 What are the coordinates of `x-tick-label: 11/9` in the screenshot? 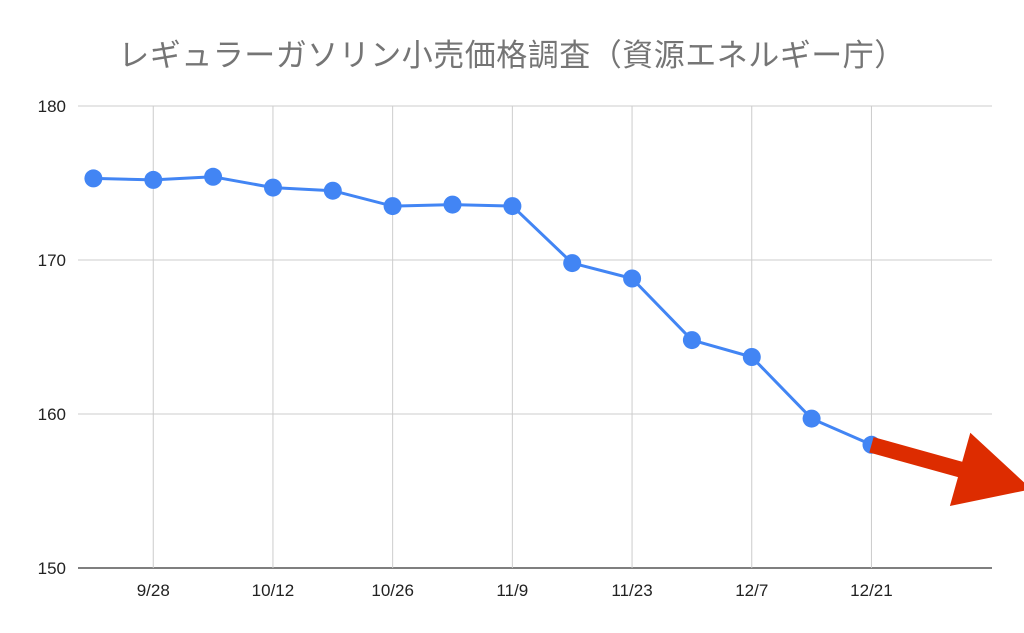 It's located at (512, 590).